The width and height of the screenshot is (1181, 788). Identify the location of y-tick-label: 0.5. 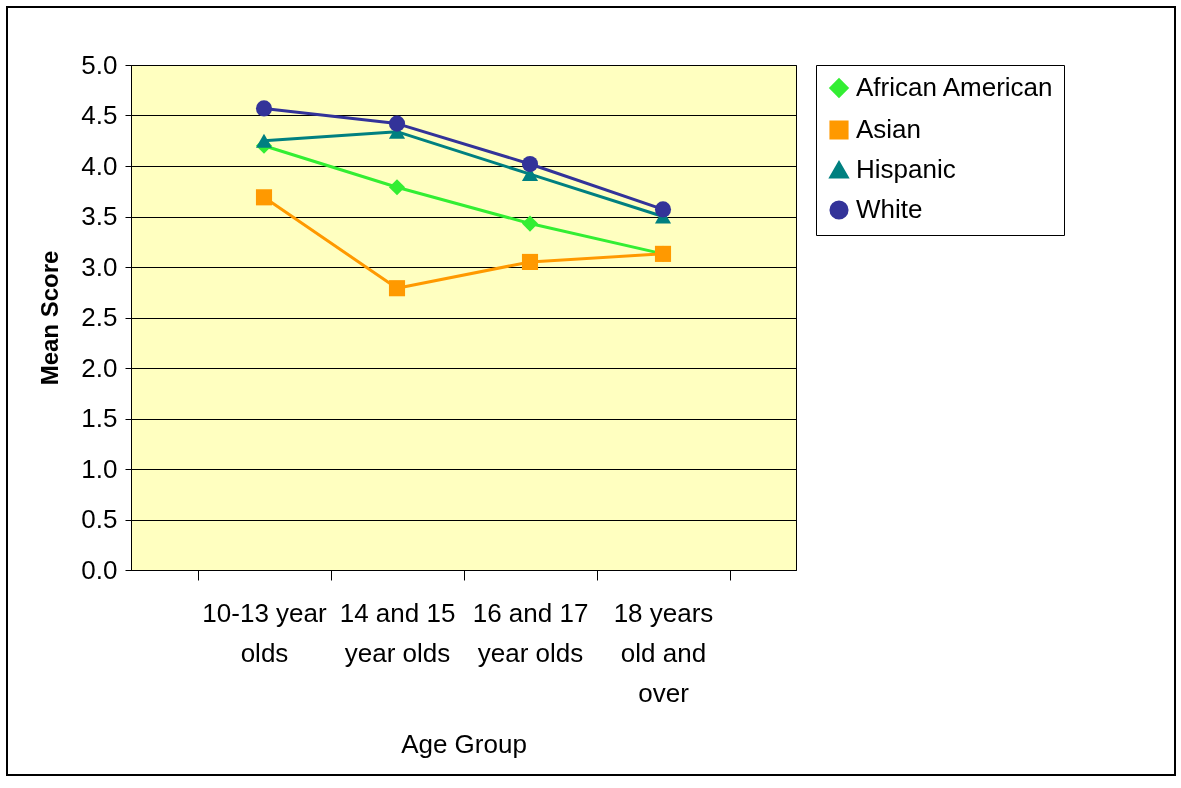
(99, 519).